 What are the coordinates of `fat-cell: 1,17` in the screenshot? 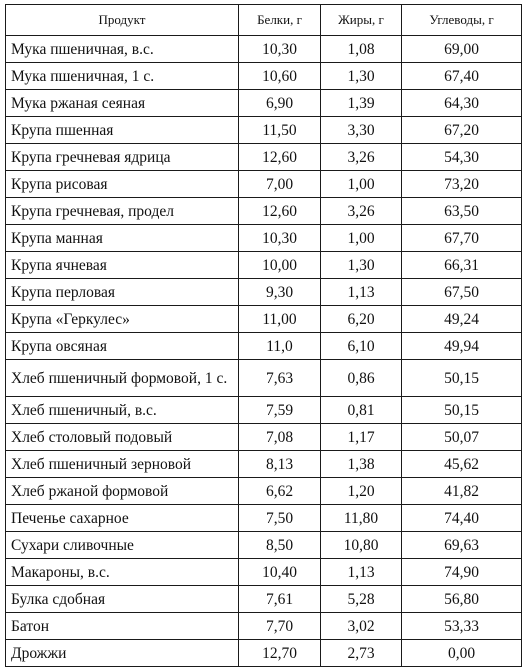 It's located at (361, 437).